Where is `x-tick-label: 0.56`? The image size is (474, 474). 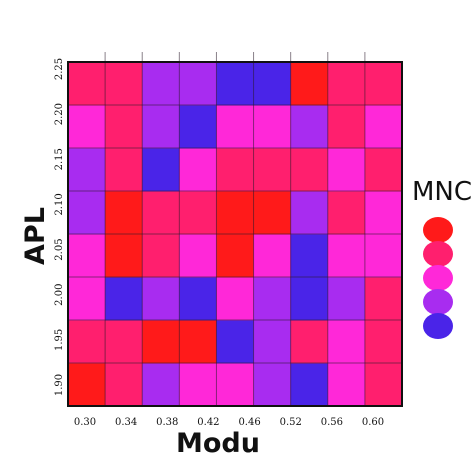 x-tick-label: 0.56 is located at coordinates (332, 422).